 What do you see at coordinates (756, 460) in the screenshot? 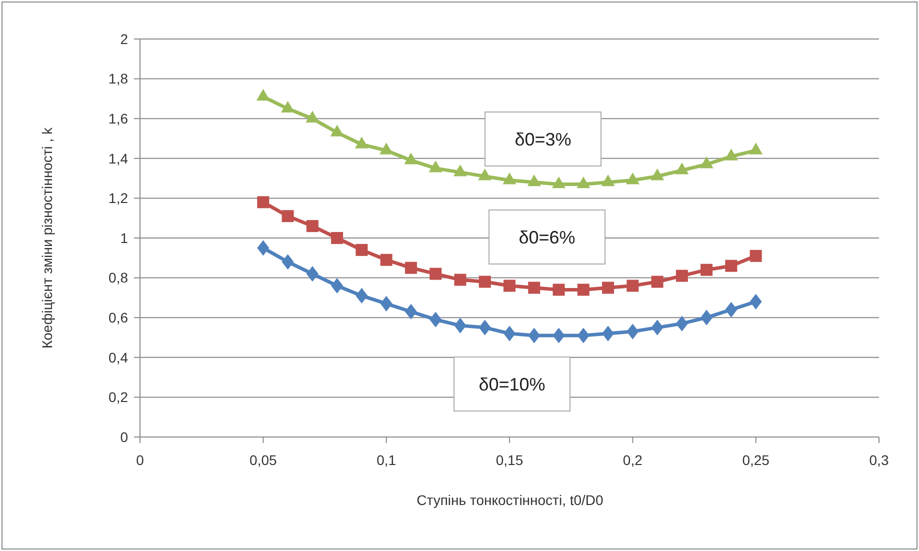
I see `x-tick-label: 0,25` at bounding box center [756, 460].